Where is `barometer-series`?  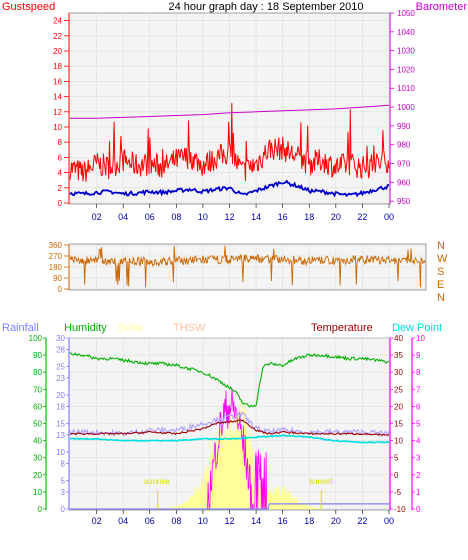 barometer-series is located at coordinates (230, 111).